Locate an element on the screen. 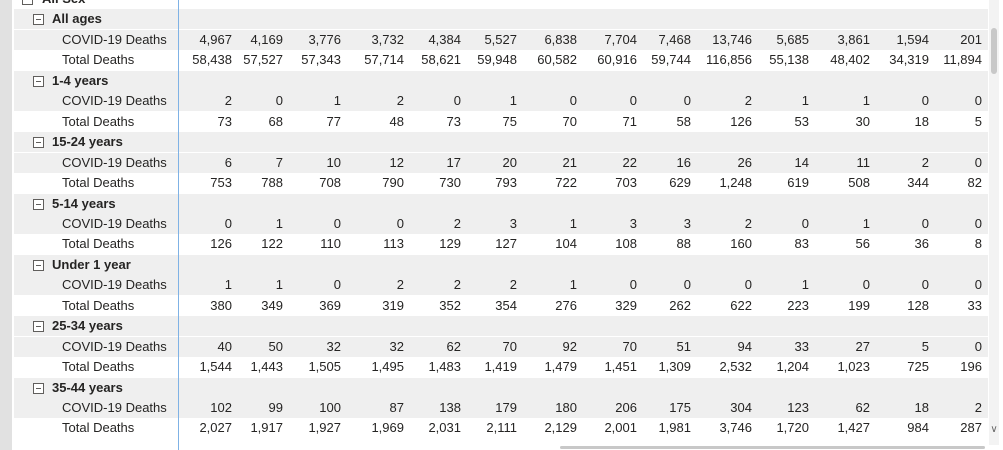 The width and height of the screenshot is (1003, 450). value-cell: 262 is located at coordinates (680, 305).